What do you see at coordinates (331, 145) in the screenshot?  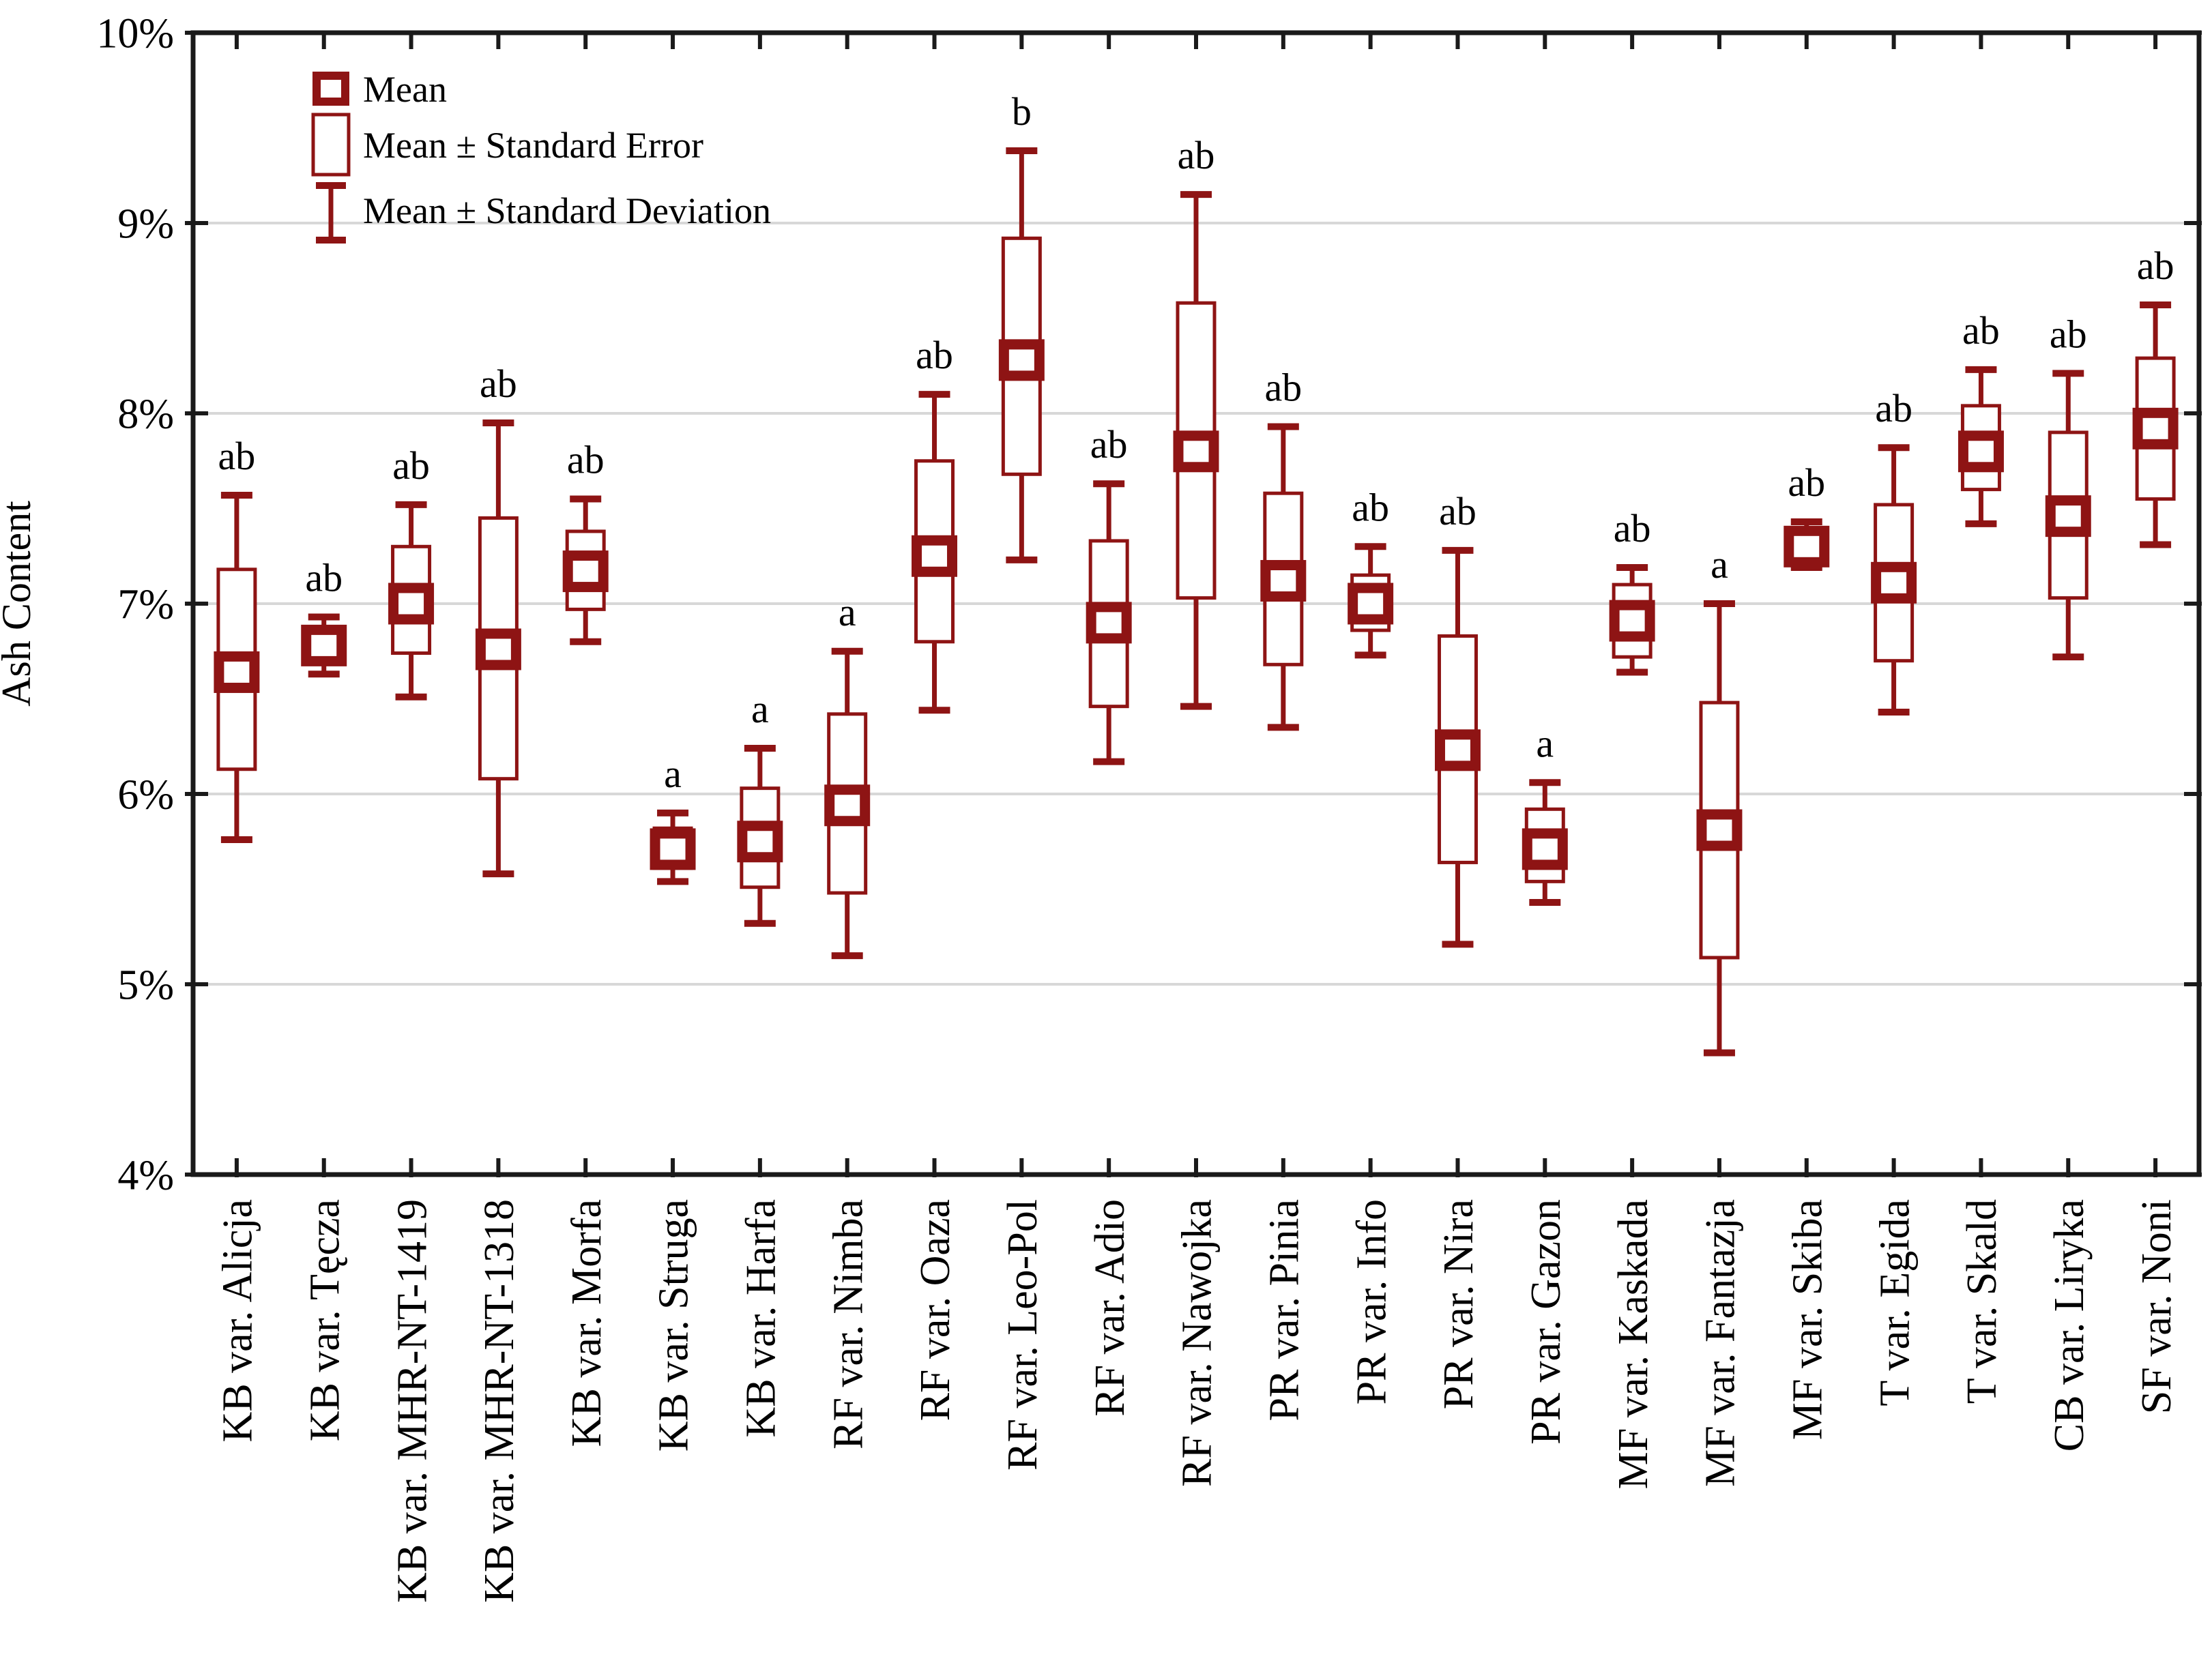 I see `legend-se-box-icon` at bounding box center [331, 145].